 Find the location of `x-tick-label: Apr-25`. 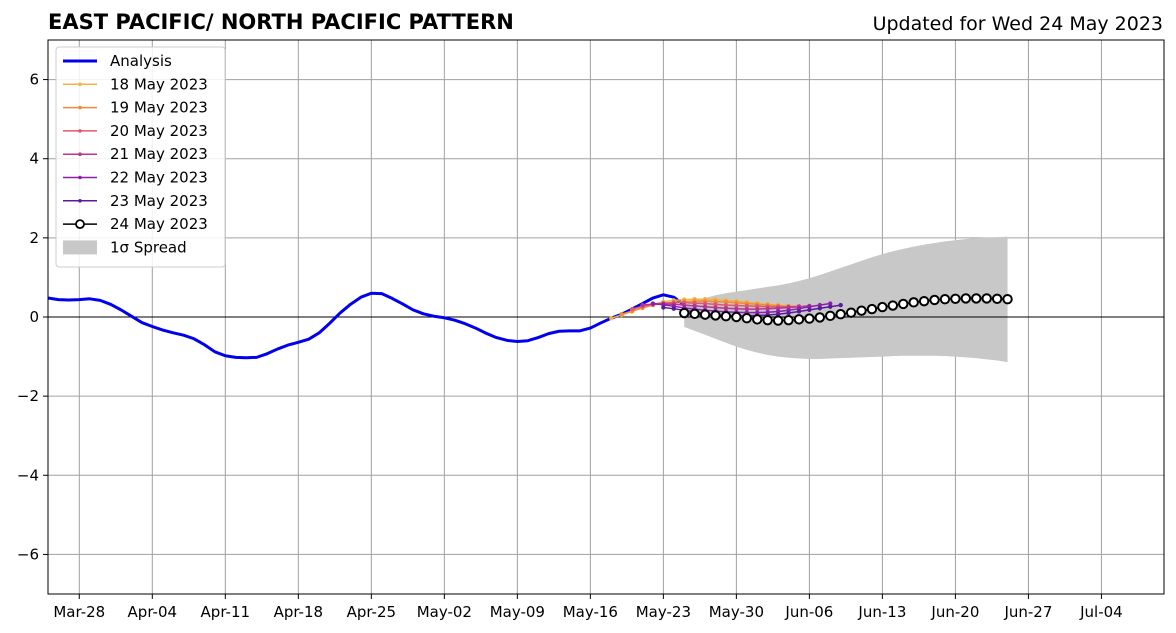

x-tick-label: Apr-25 is located at coordinates (372, 612).